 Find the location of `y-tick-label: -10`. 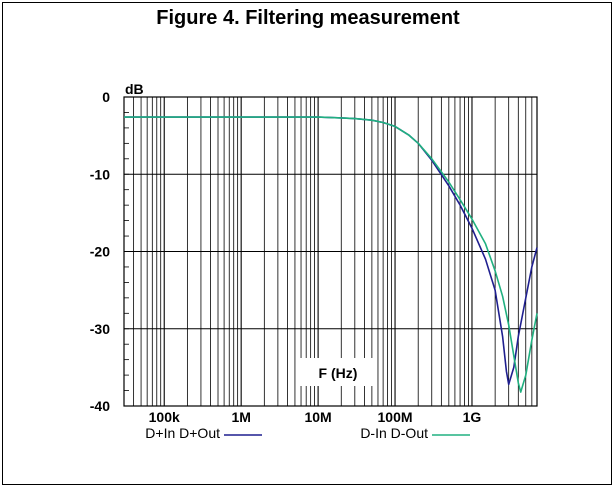

y-tick-label: -10 is located at coordinates (100, 174).